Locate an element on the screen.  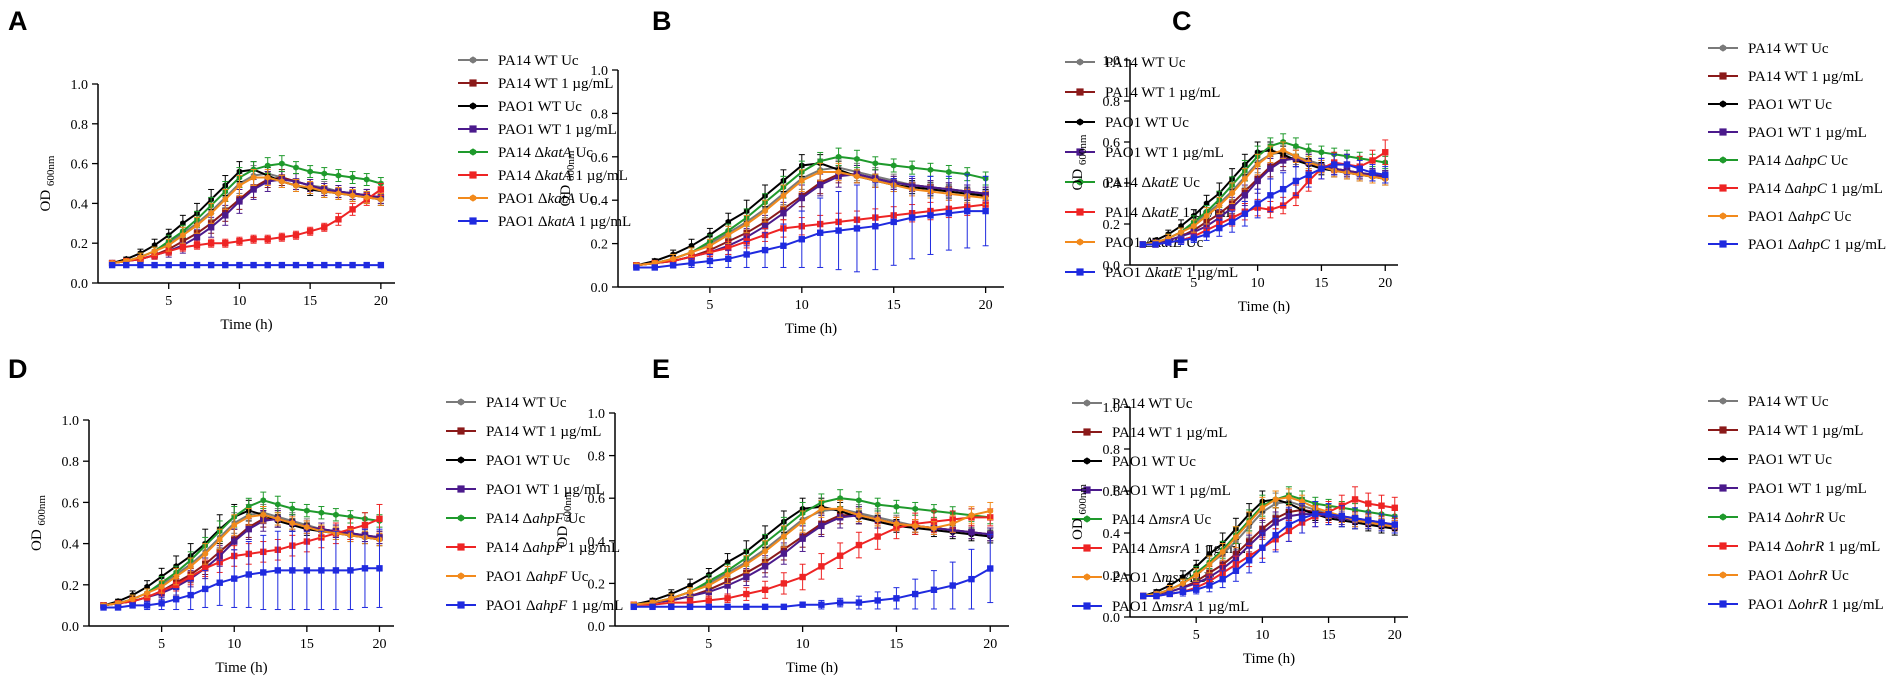
y-tick-label: 1.0 is located at coordinates (600, 71).